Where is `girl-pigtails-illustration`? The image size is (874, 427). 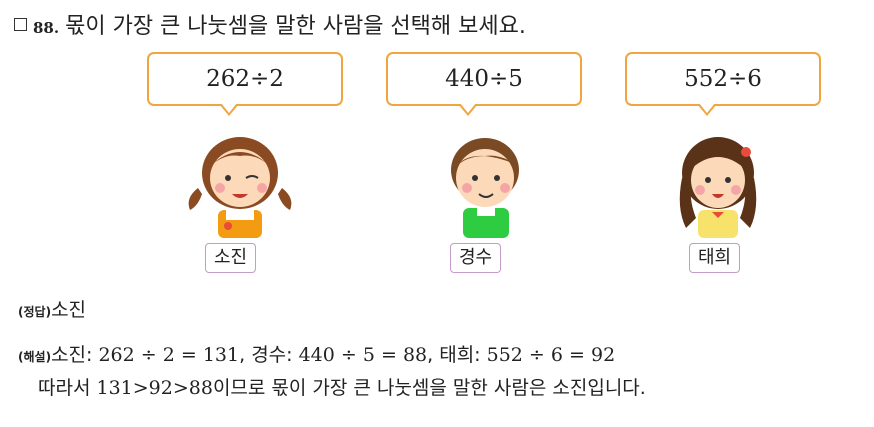
girl-pigtails-illustration is located at coordinates (718, 178).